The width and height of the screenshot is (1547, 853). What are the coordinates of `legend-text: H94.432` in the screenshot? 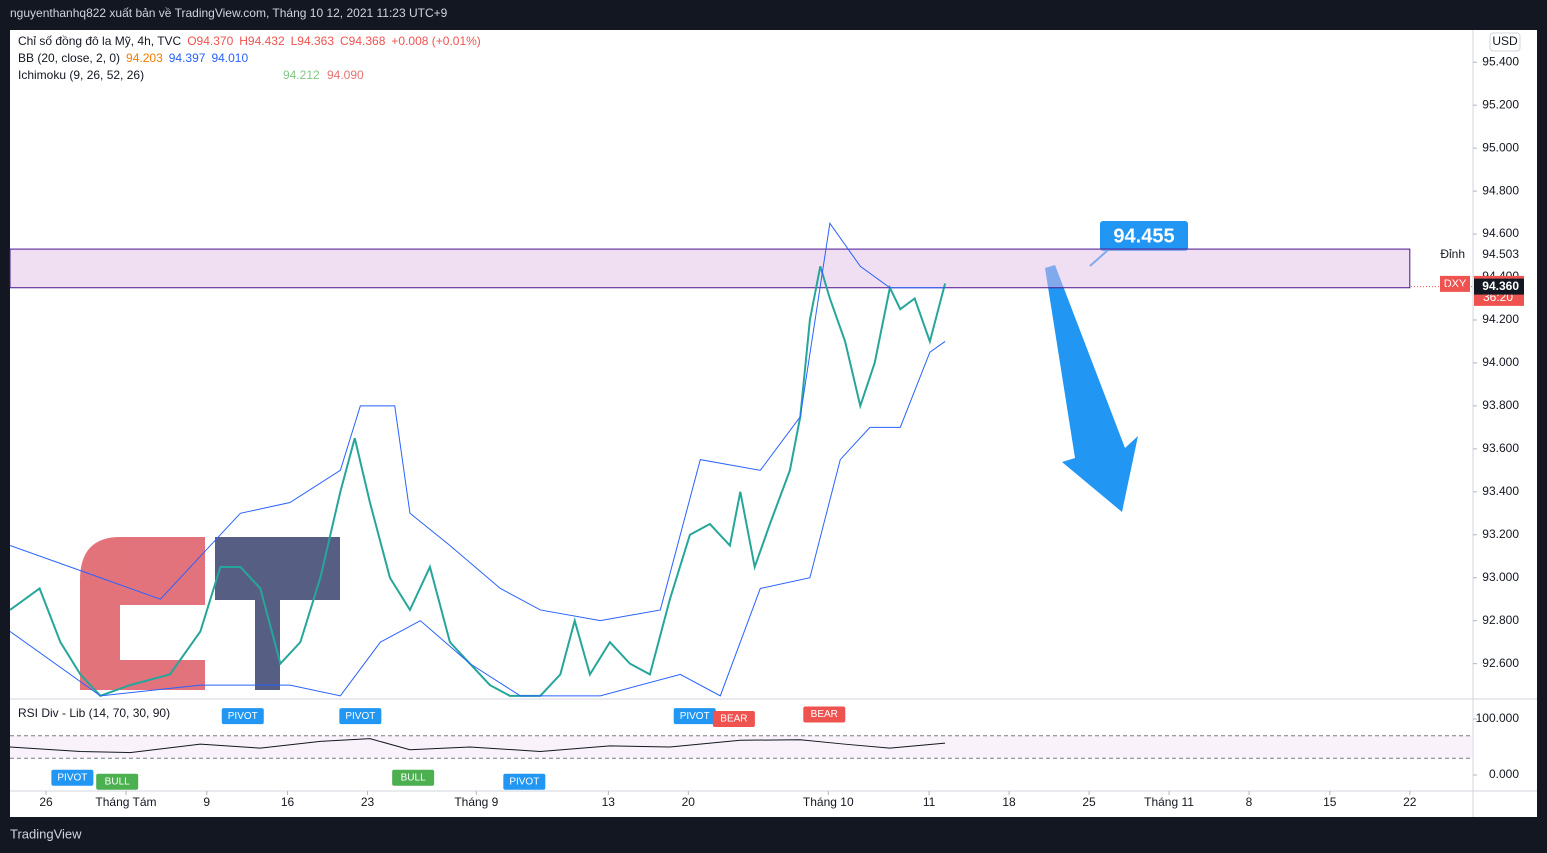 It's located at (262, 41).